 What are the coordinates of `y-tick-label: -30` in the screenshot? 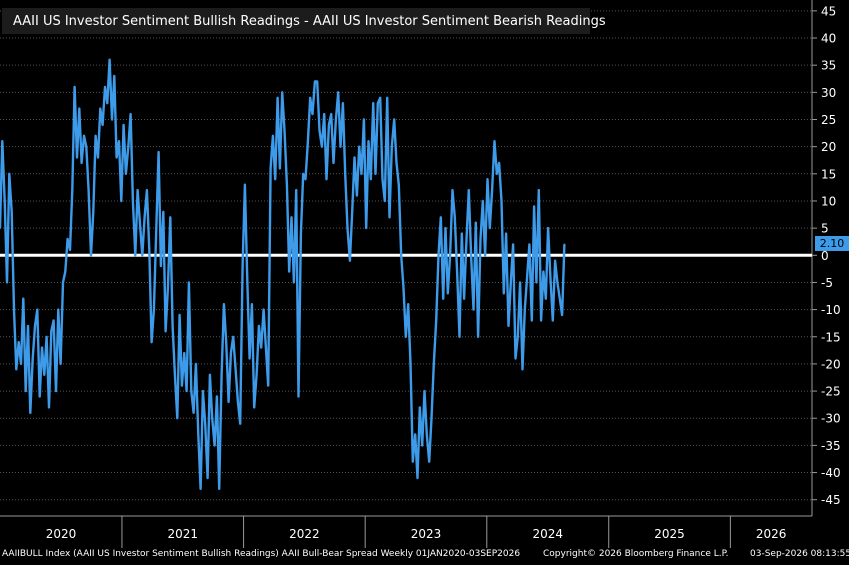 It's located at (831, 419).